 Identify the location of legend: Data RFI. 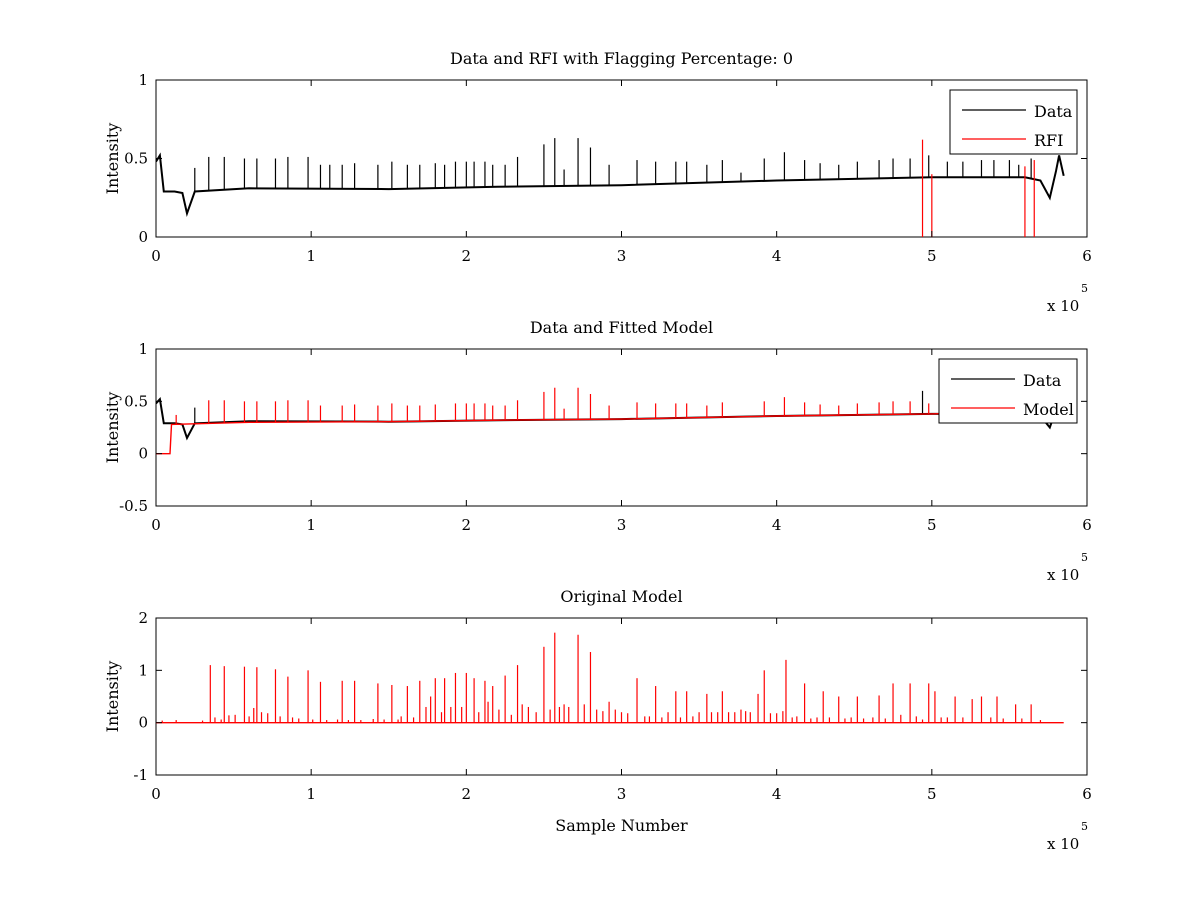
(1013, 122).